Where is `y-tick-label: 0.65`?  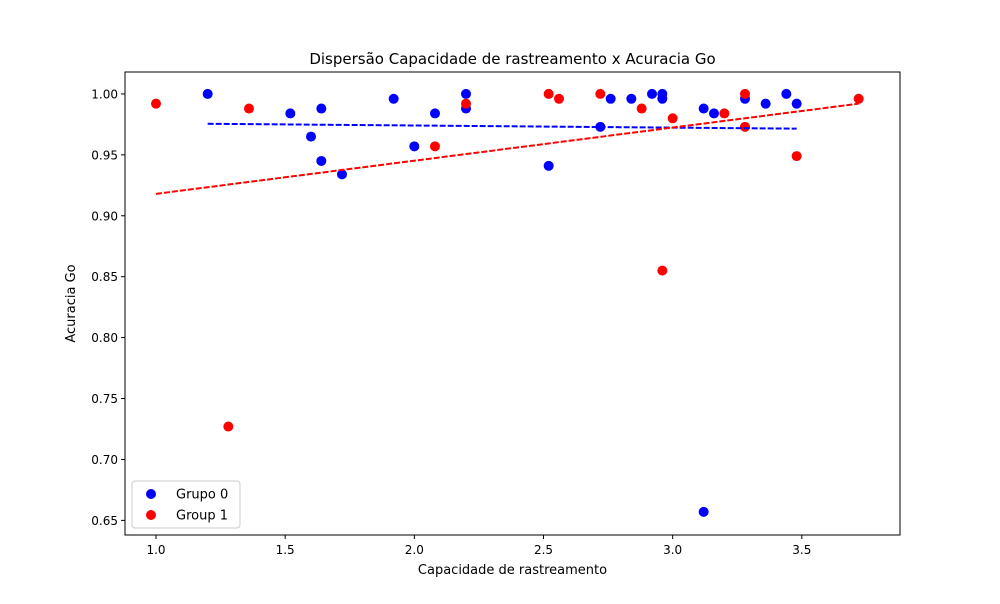 y-tick-label: 0.65 is located at coordinates (104, 521).